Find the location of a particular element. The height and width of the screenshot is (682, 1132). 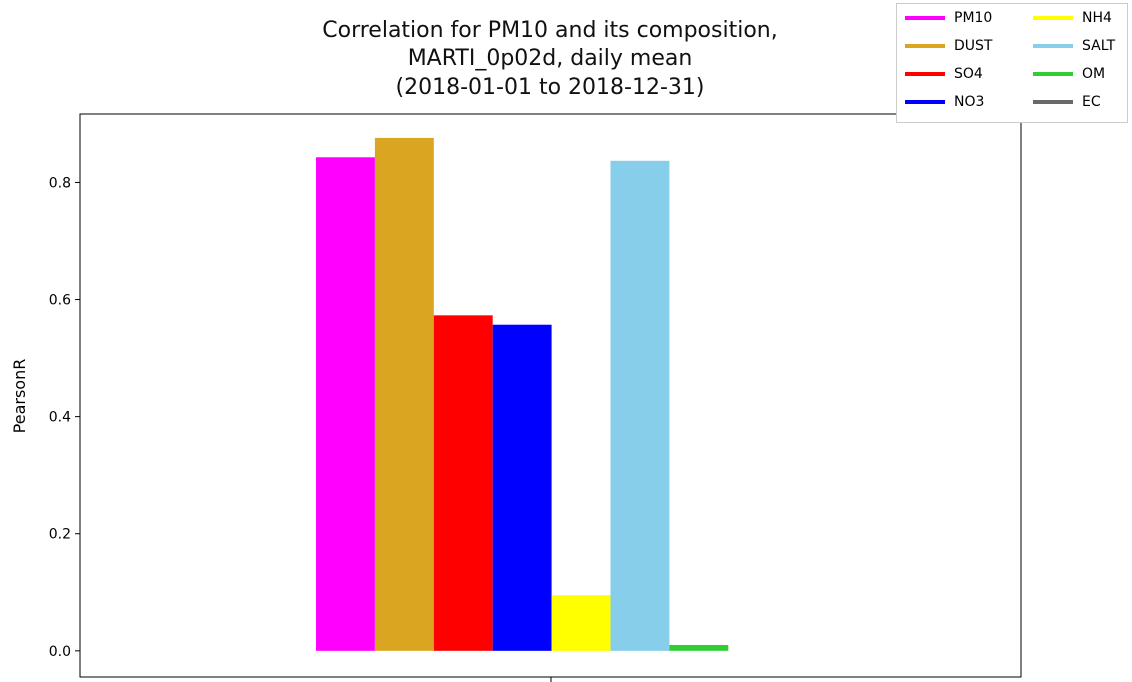

bar-pm10 is located at coordinates (345, 404).